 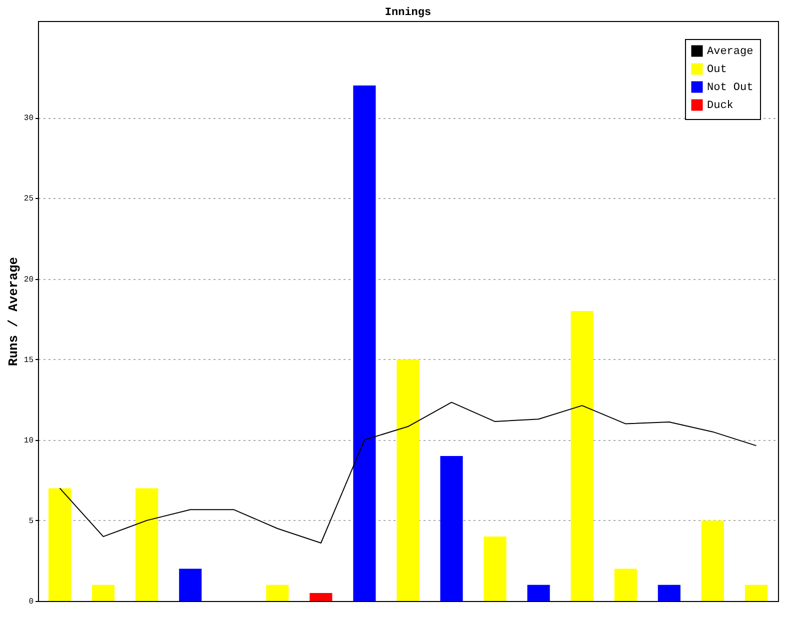 I want to click on y-tick-label: 20, so click(x=29, y=279).